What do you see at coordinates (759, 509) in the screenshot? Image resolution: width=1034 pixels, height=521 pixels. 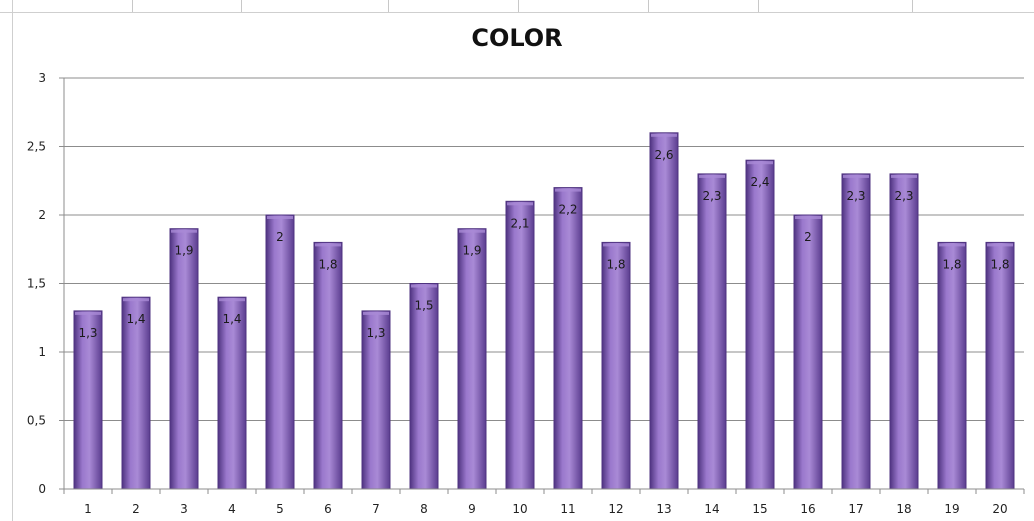 I see `x-tick-label: 15` at bounding box center [759, 509].